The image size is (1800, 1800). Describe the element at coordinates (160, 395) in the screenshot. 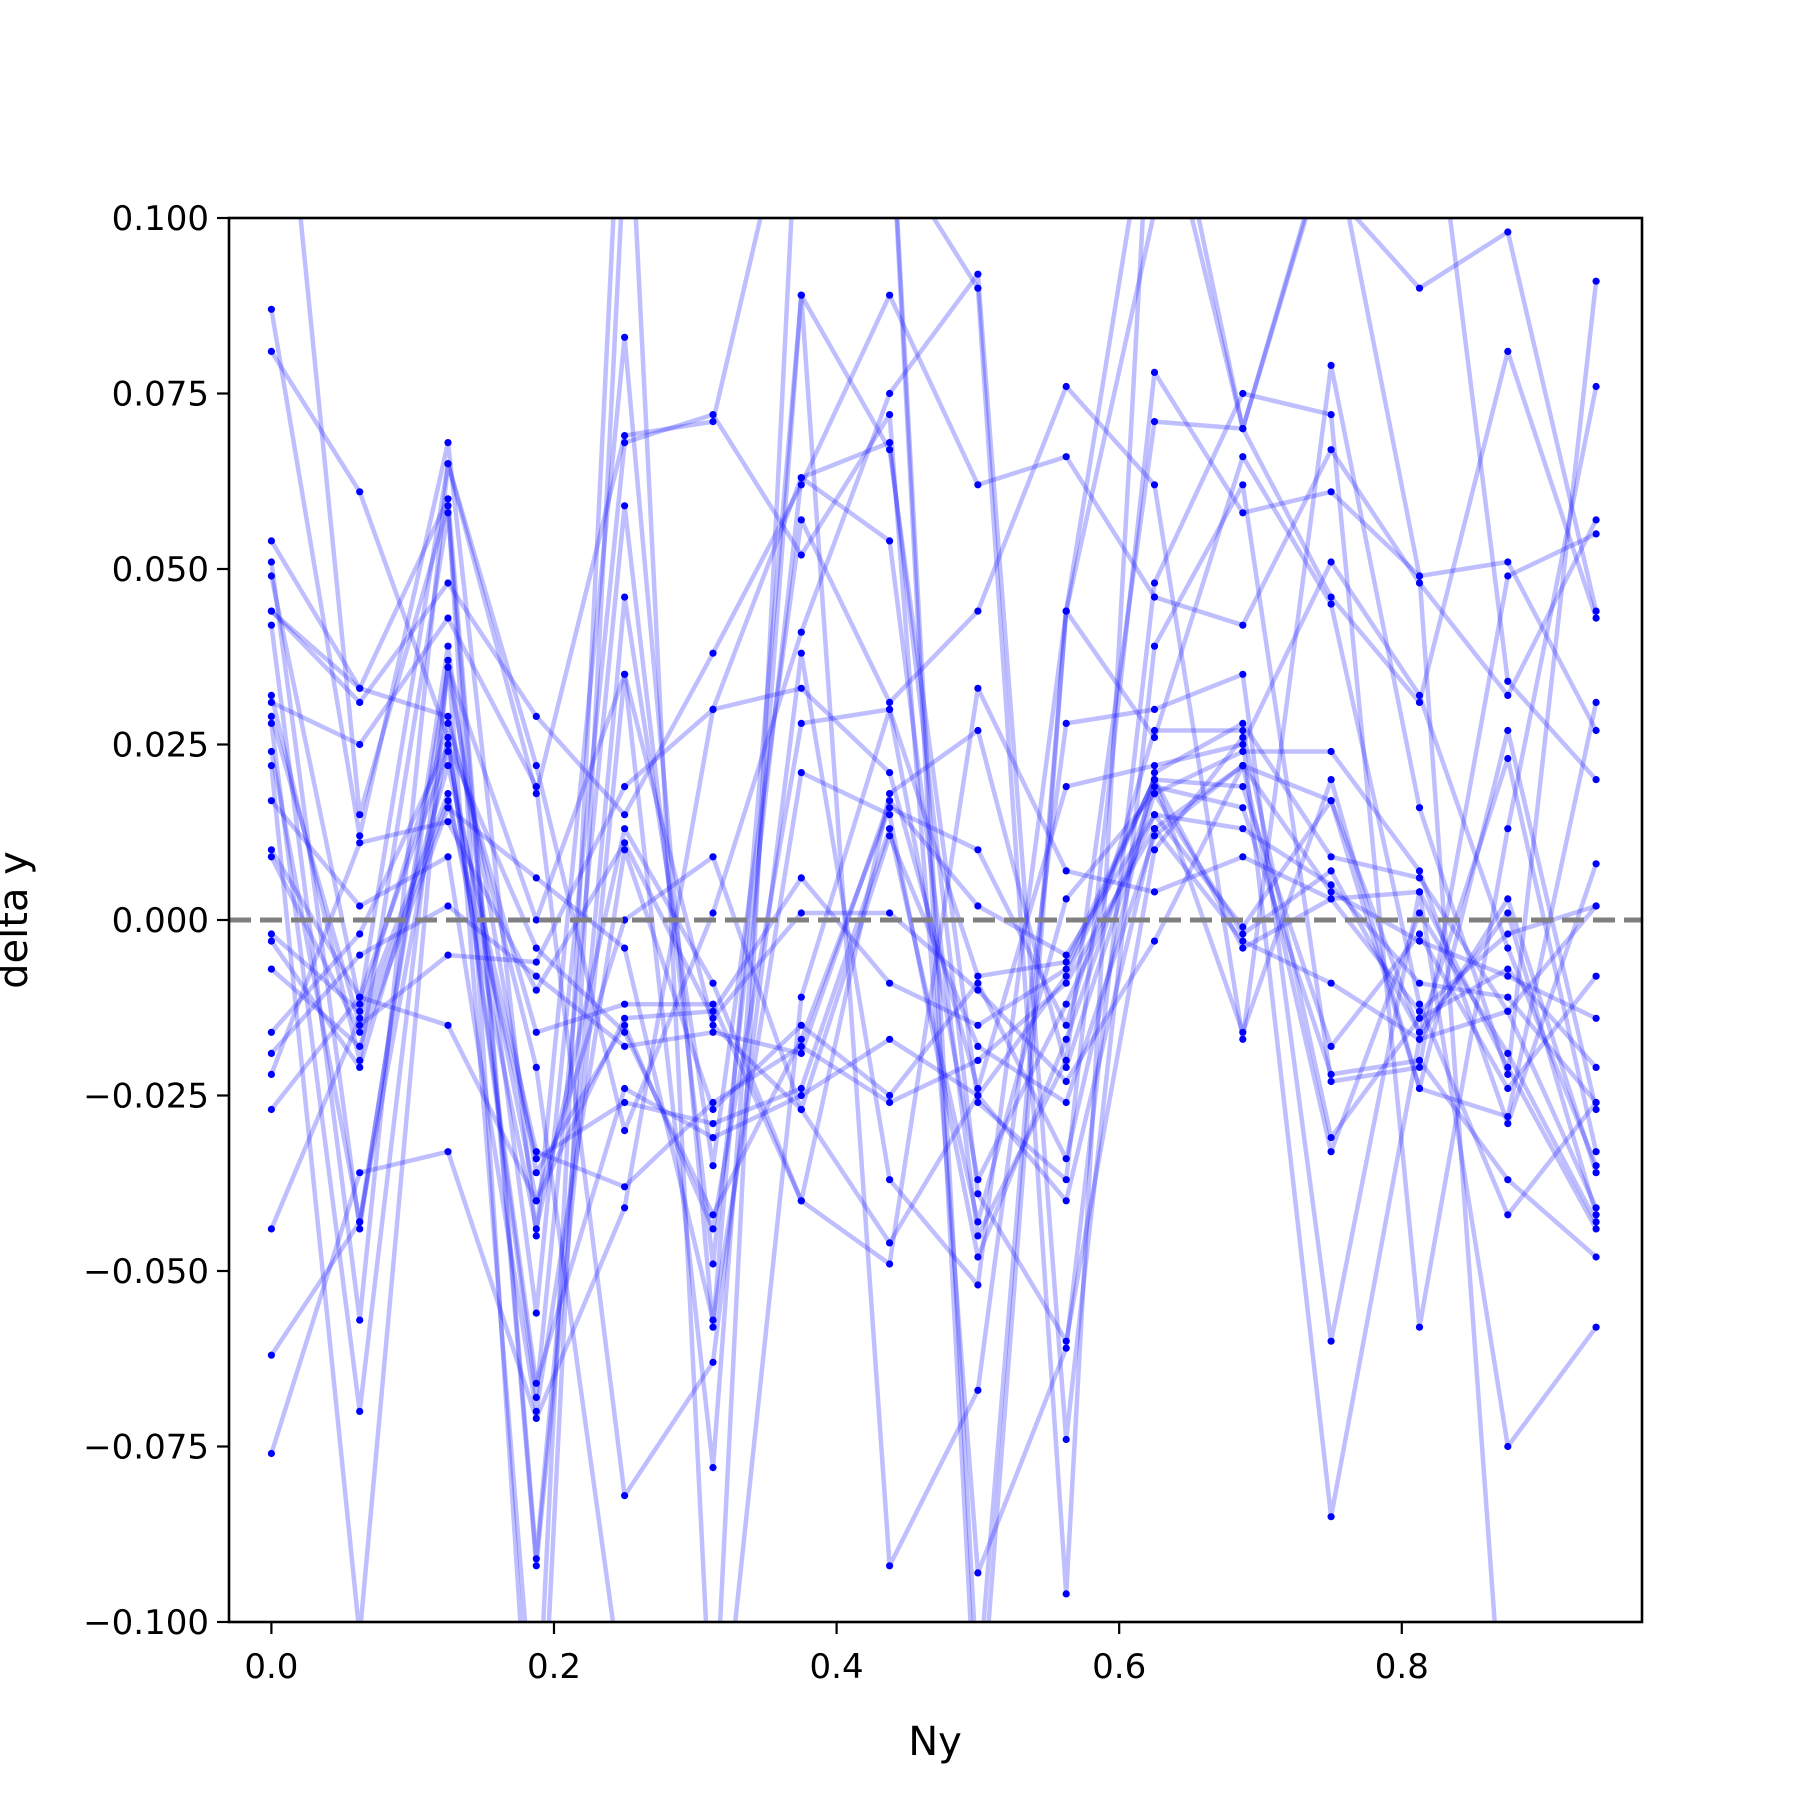

I see `y-tick-label: 0.075` at that location.